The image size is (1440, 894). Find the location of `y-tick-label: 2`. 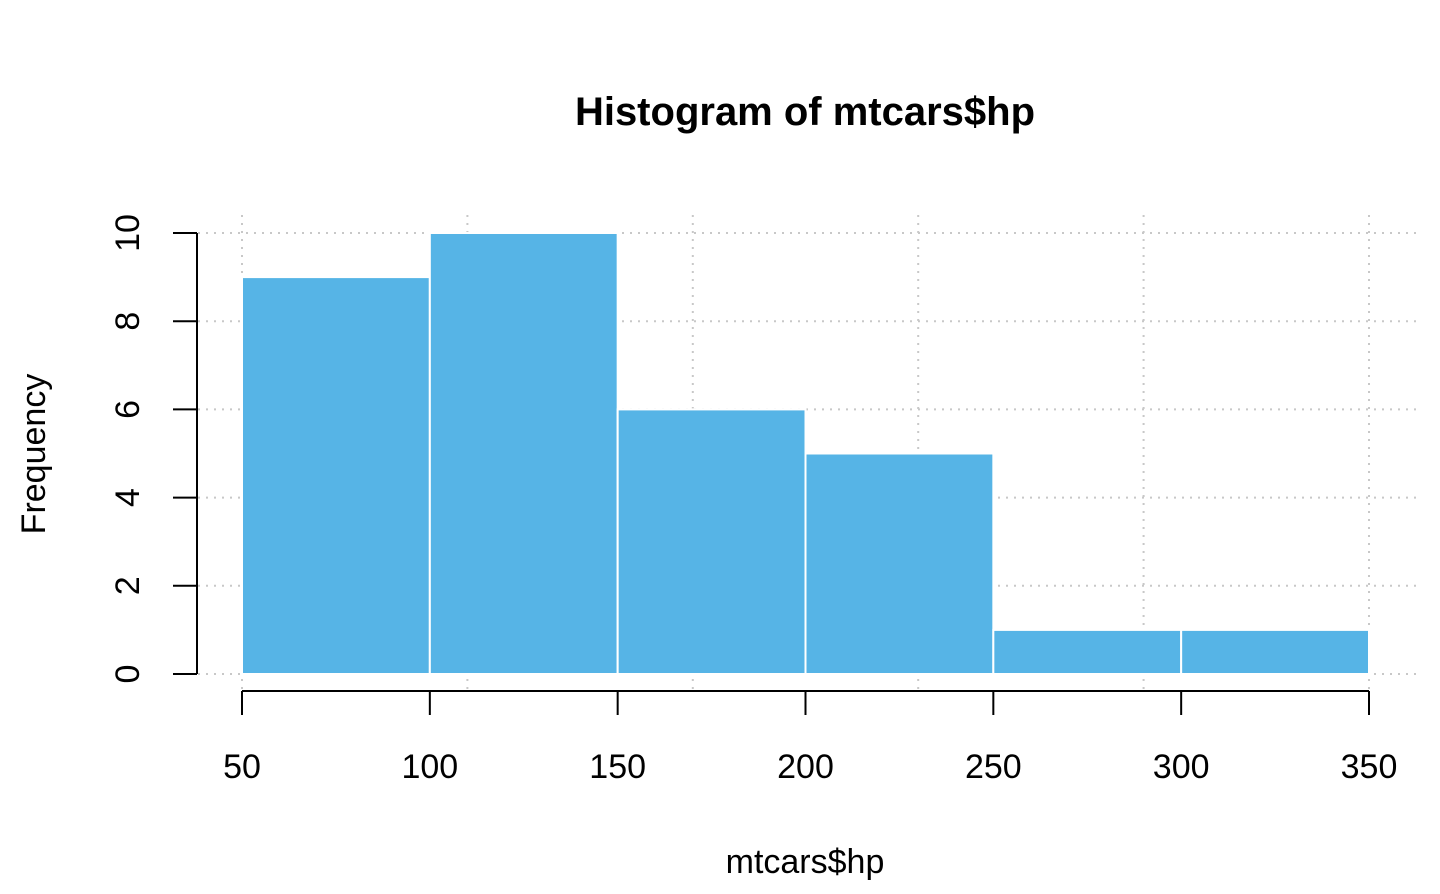

y-tick-label: 2 is located at coordinates (128, 585).